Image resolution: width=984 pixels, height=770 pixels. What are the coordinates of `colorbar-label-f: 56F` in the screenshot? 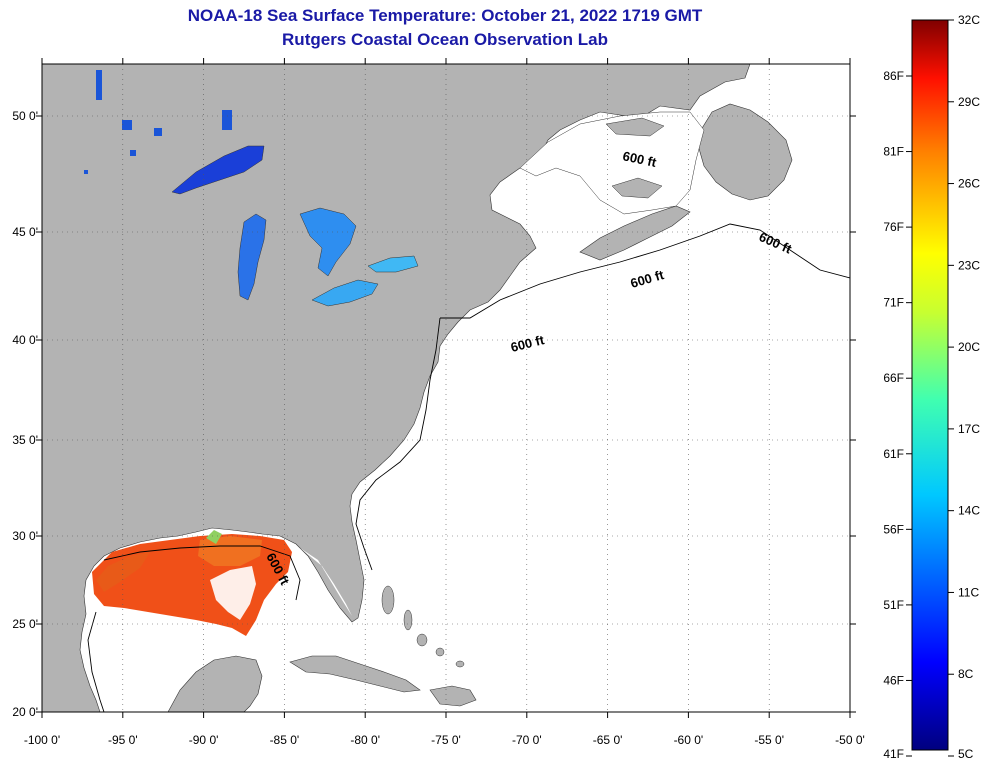 It's located at (893, 529).